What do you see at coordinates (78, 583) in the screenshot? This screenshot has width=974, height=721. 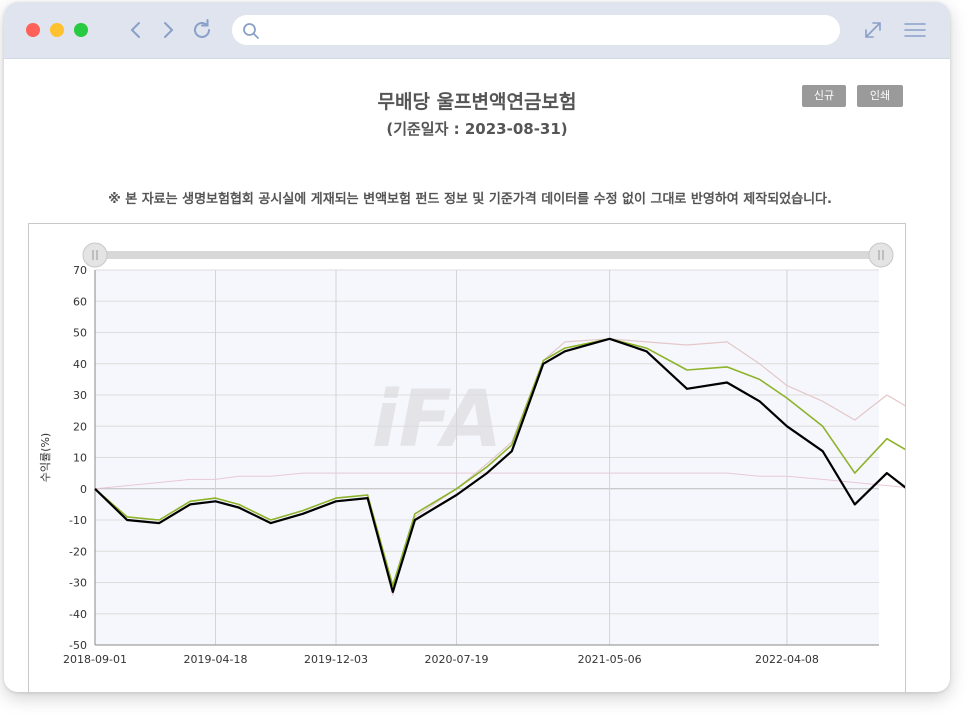 I see `y-tick-label: -30` at bounding box center [78, 583].